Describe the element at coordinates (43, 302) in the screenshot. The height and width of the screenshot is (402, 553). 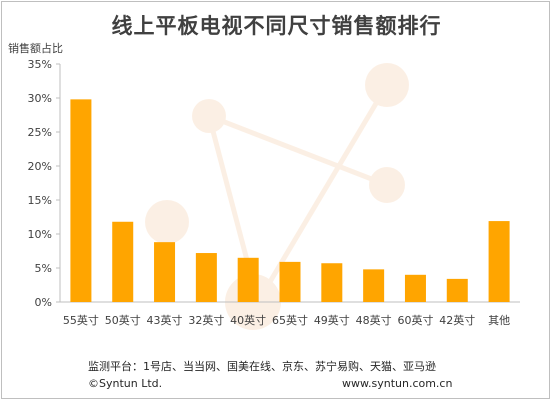
I see `y-tick-label: 0%` at that location.